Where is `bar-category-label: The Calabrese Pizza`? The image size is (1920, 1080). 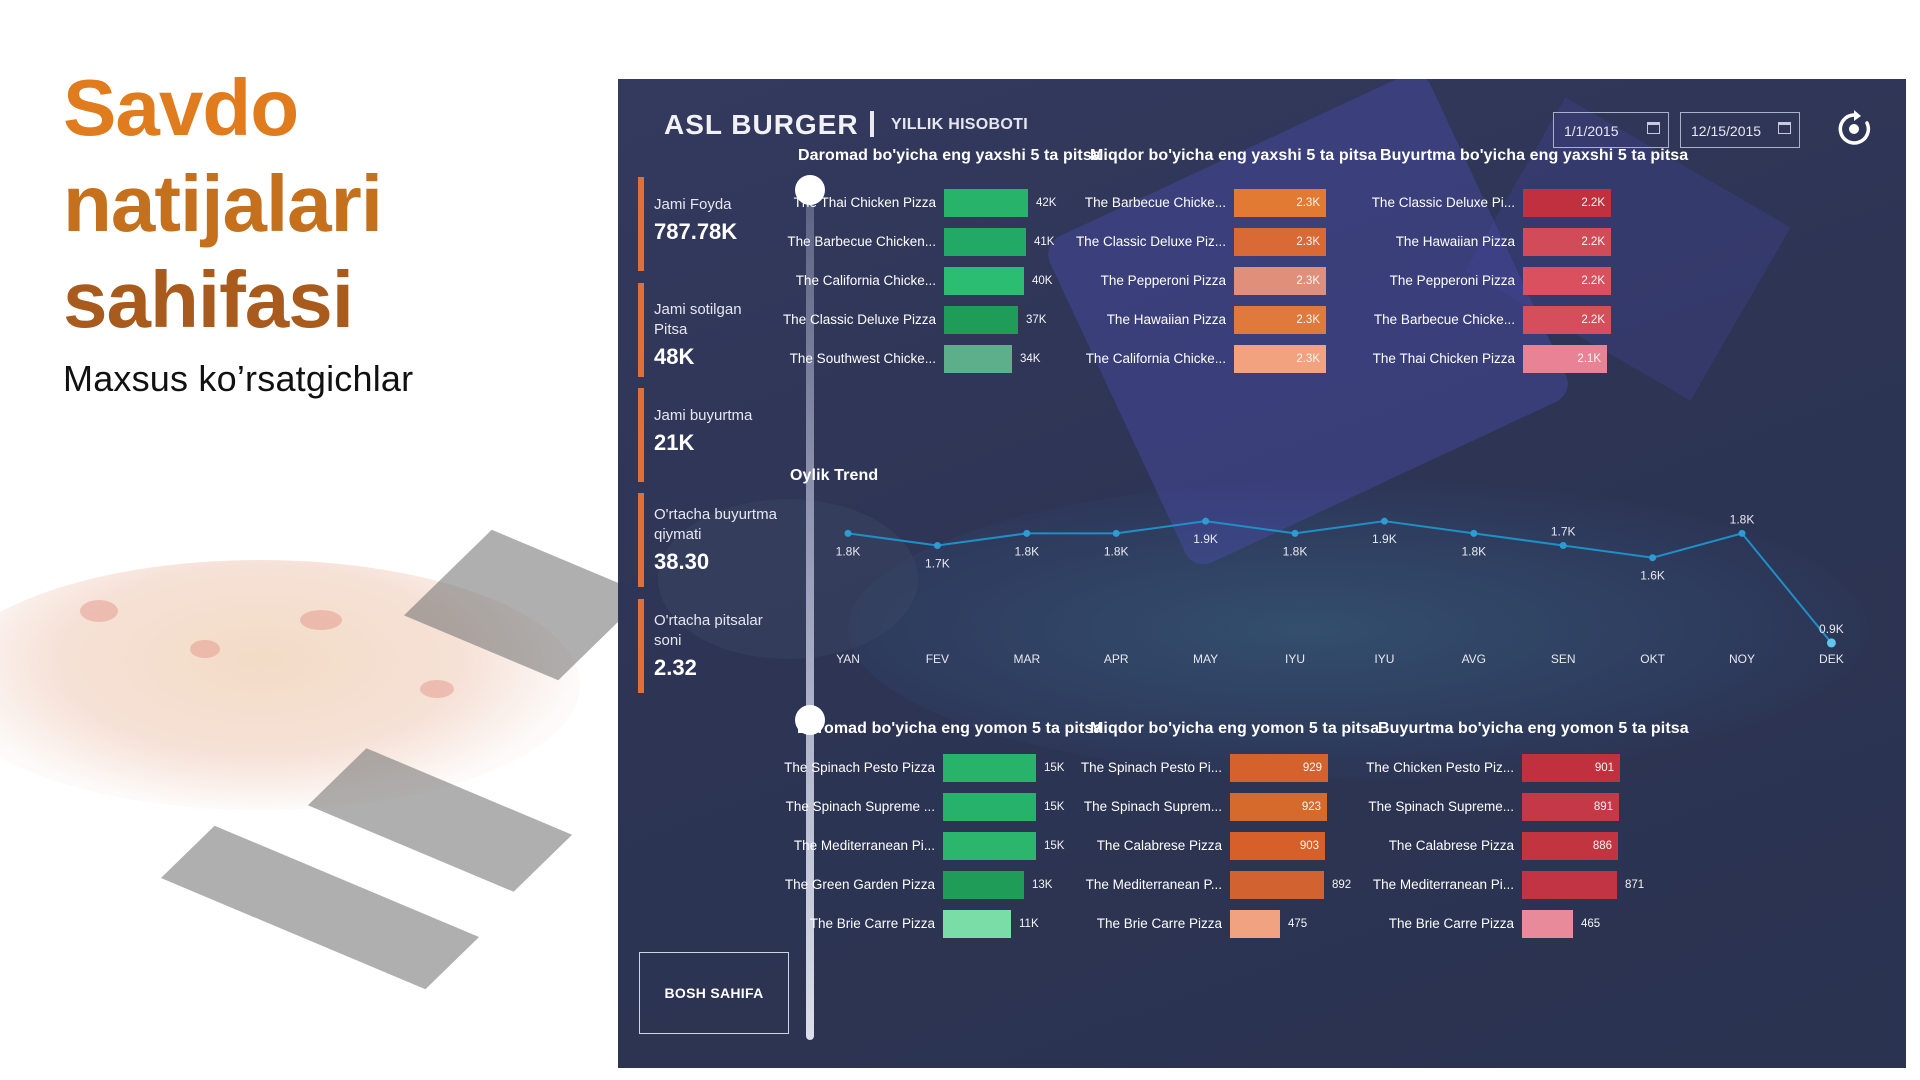
bar-category-label: The Calabrese Pizza is located at coordinates (1451, 845).